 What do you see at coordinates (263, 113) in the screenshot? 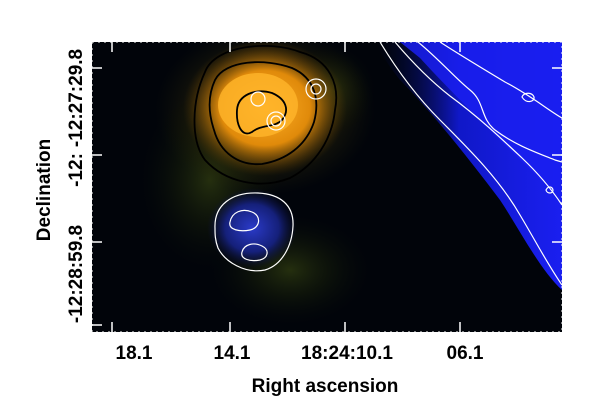
I see `black-contour-middle` at bounding box center [263, 113].